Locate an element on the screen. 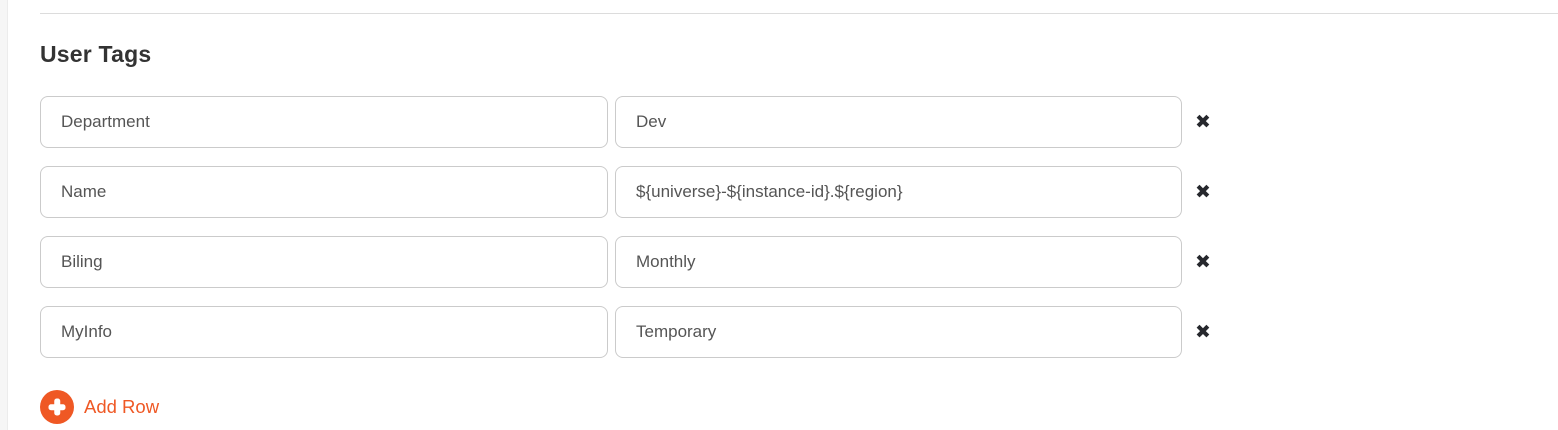 The height and width of the screenshot is (430, 1558). page-left-edge-strip is located at coordinates (4, 215).